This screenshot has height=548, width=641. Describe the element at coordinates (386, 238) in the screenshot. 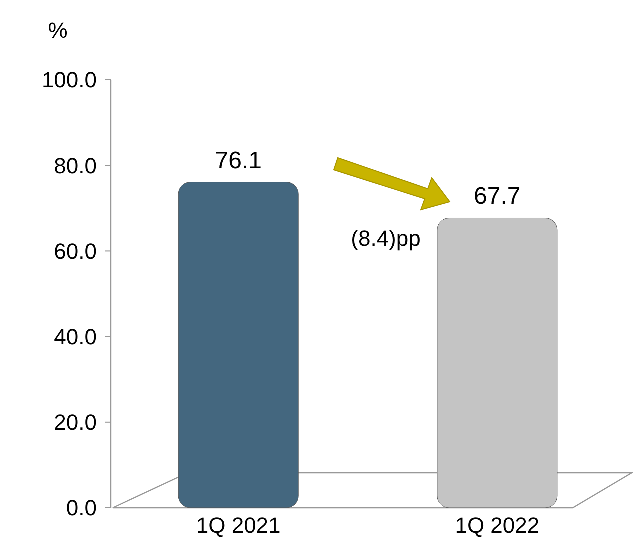

I see `annotation: (8.4)pp` at that location.